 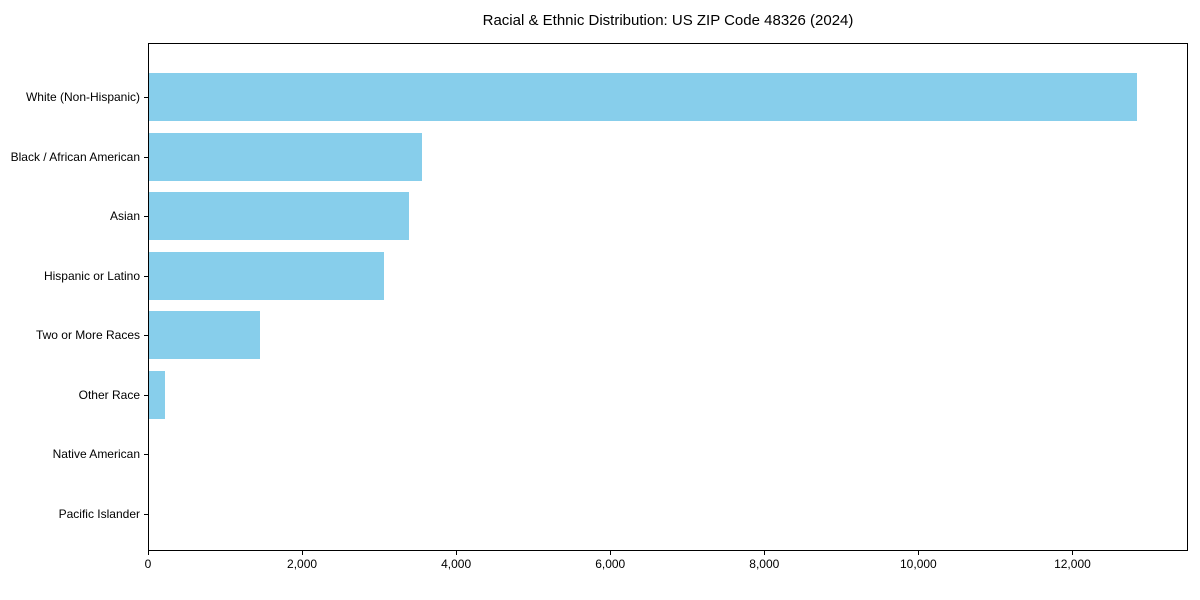 I want to click on y-tick-label-other-race: Other Race, so click(x=109, y=394).